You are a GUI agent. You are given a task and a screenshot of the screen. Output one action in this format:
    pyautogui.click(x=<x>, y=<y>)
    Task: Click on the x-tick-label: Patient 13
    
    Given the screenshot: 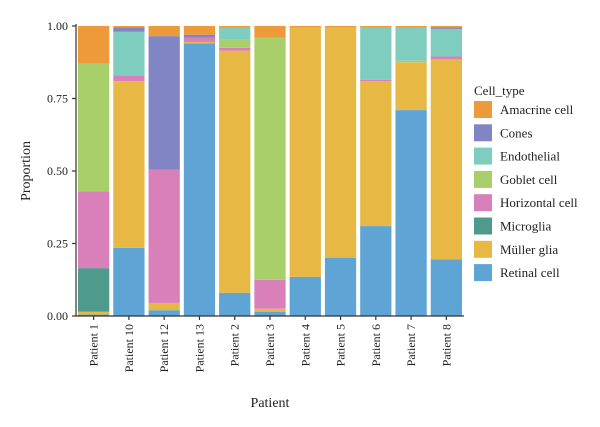 What is the action you would take?
    pyautogui.click(x=199, y=348)
    